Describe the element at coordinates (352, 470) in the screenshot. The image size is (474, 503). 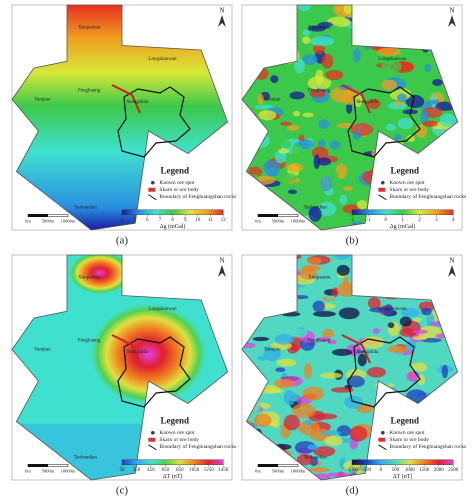
I see `colorbar-tick-label: -1000` at that location.